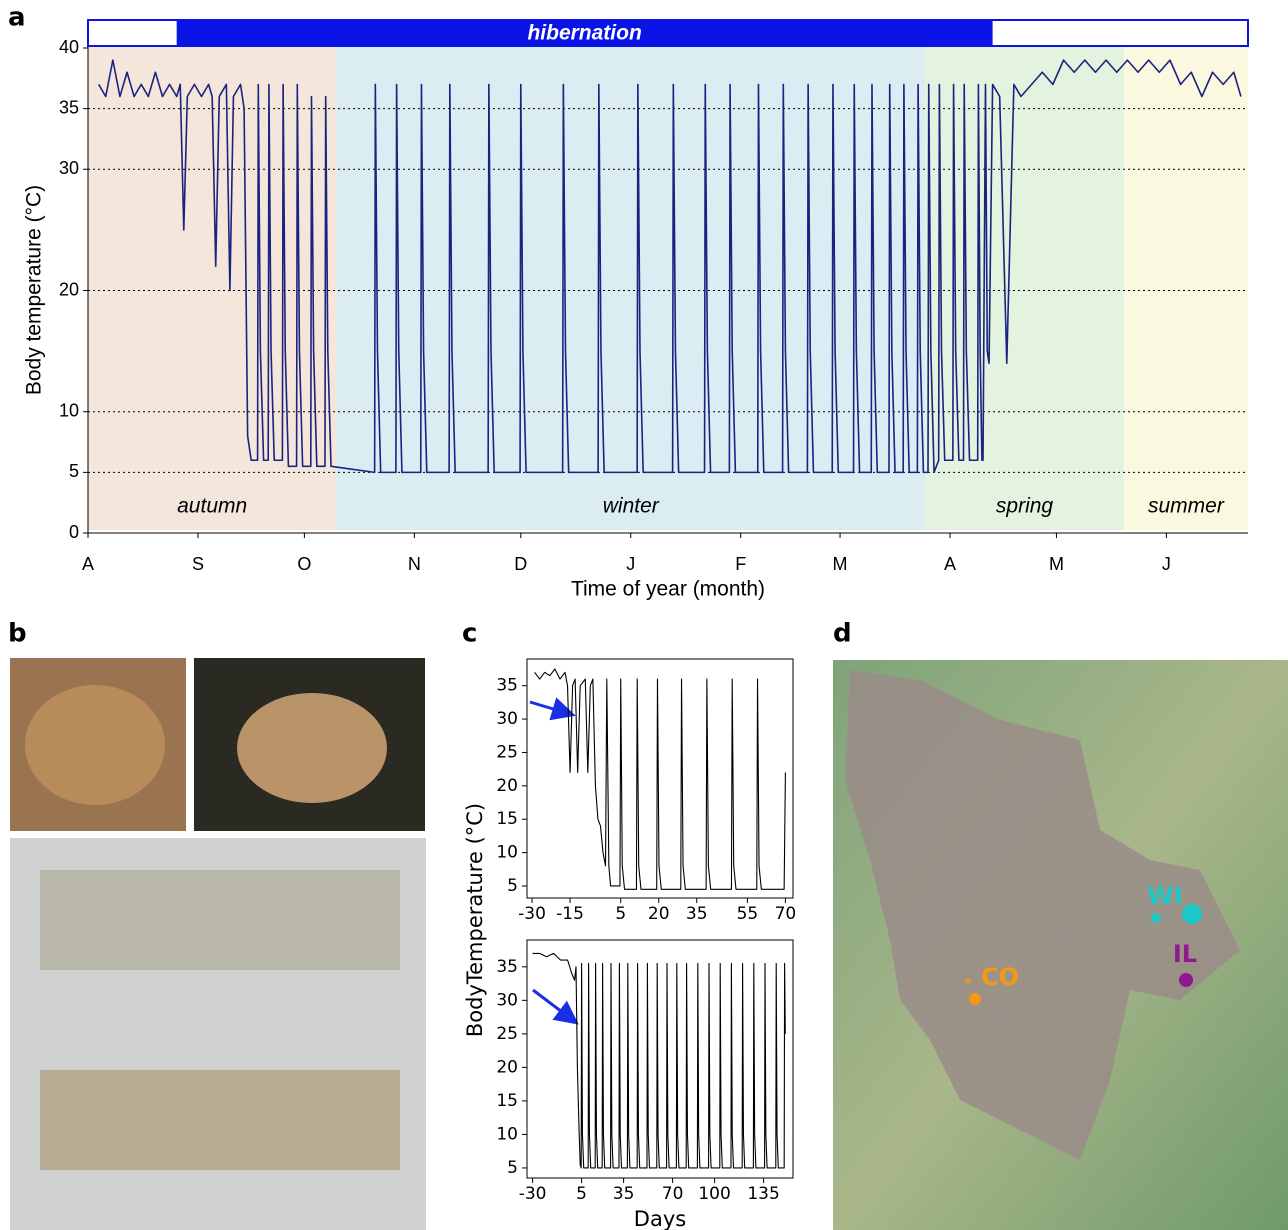 Image resolution: width=1288 pixels, height=1230 pixels. What do you see at coordinates (304, 564) in the screenshot?
I see `x-tick-label: O` at bounding box center [304, 564].